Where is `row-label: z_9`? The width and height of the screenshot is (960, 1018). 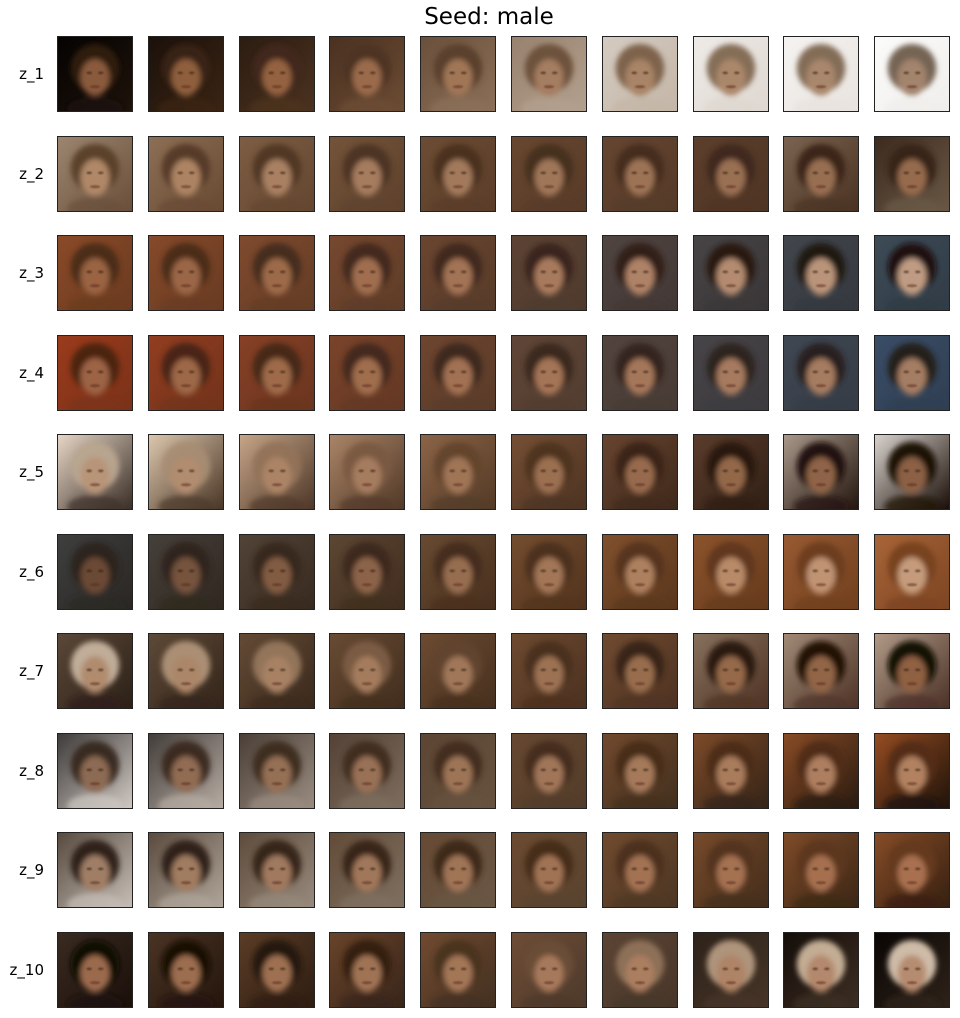 row-label: z_9 is located at coordinates (31, 870).